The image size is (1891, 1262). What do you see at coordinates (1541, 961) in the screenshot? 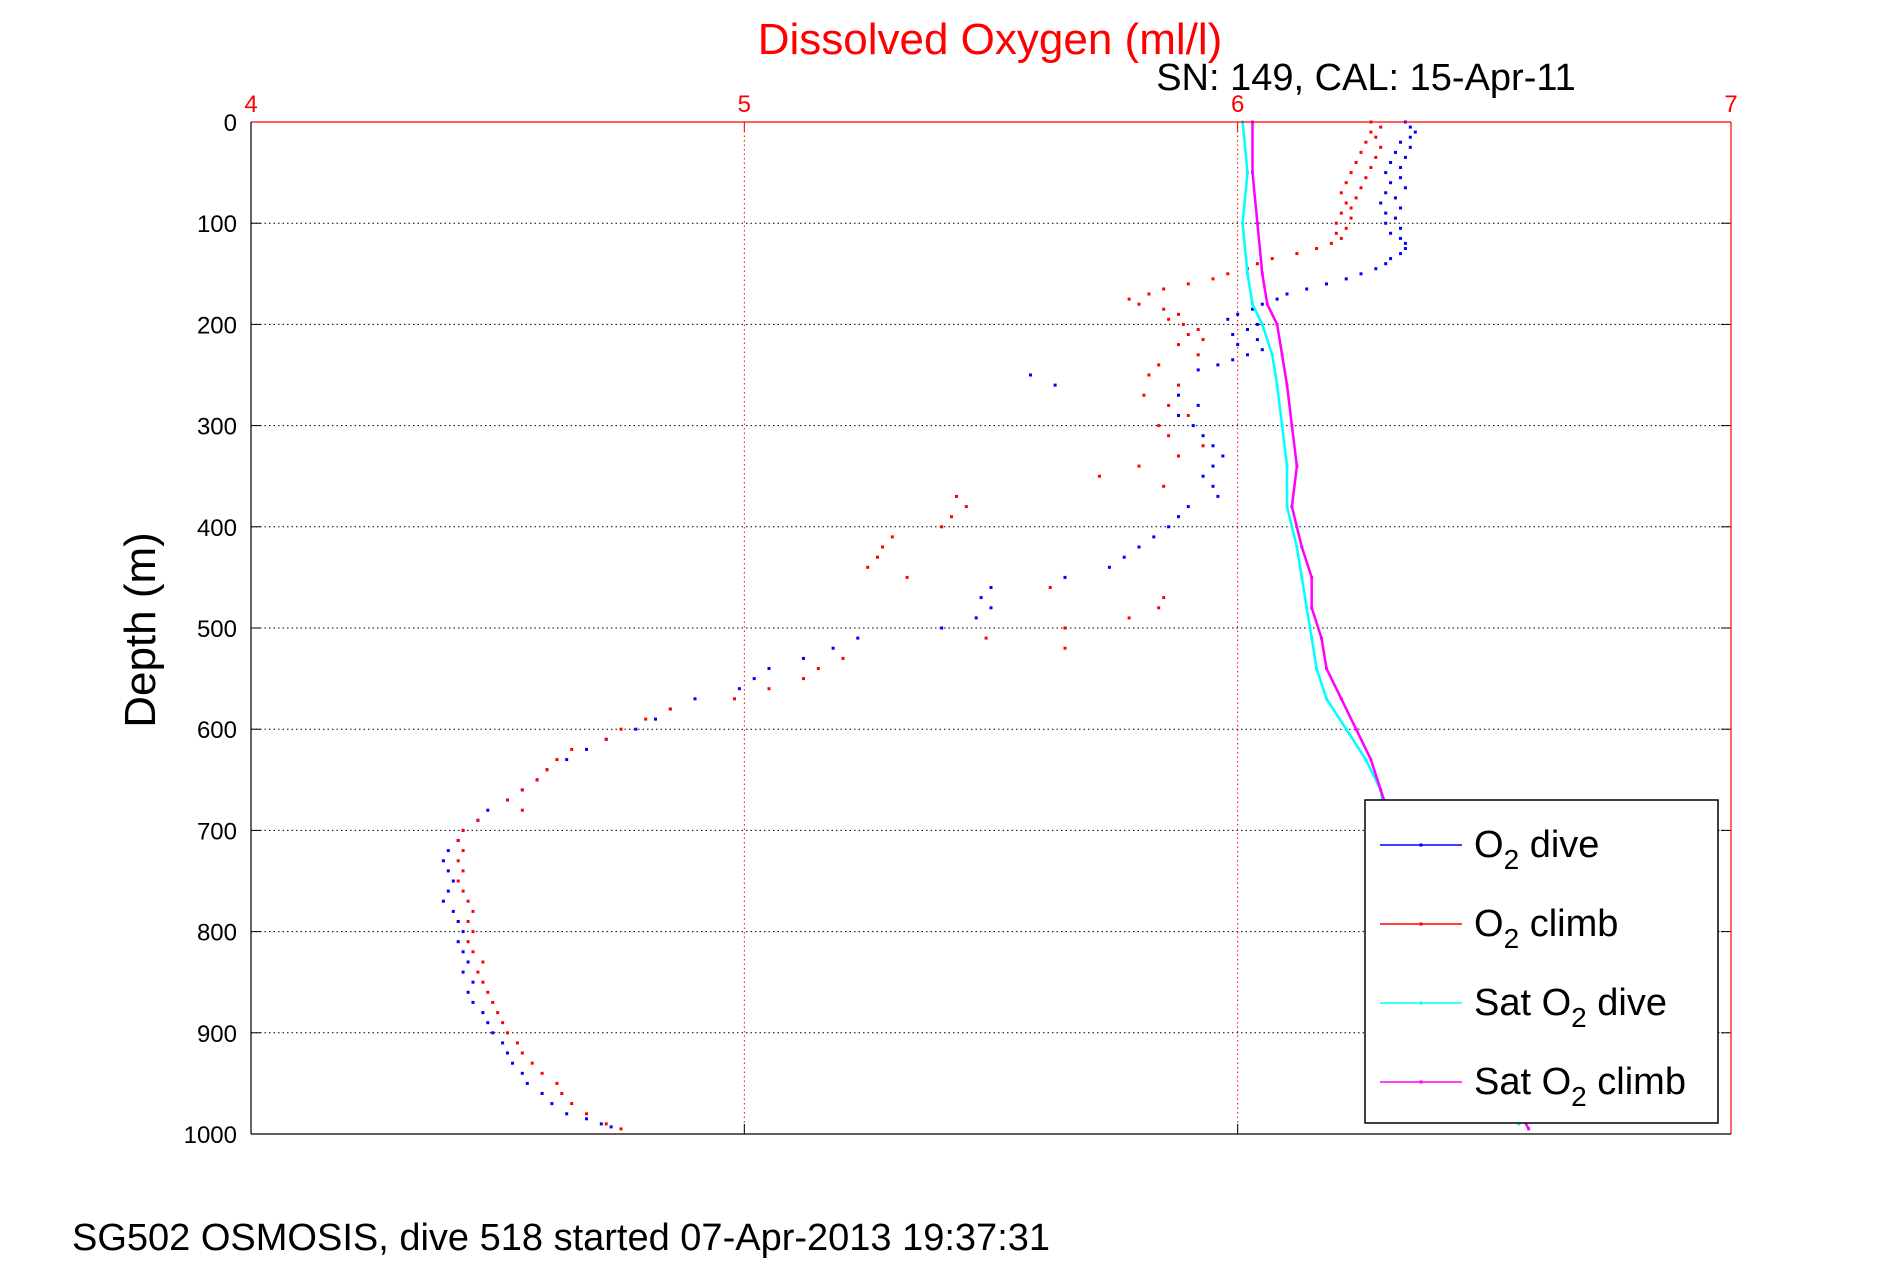
I see `legend-box` at bounding box center [1541, 961].